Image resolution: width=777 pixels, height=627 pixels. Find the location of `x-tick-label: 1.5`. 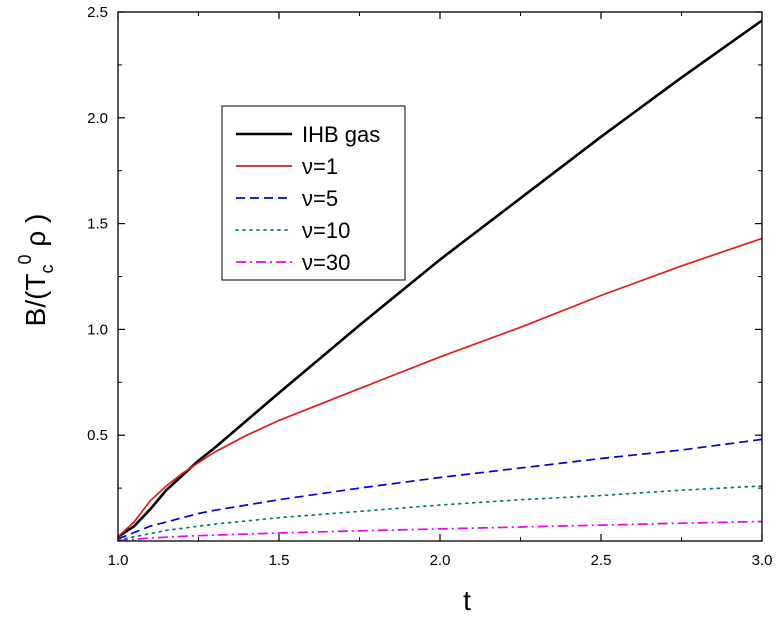

x-tick-label: 1.5 is located at coordinates (279, 560).